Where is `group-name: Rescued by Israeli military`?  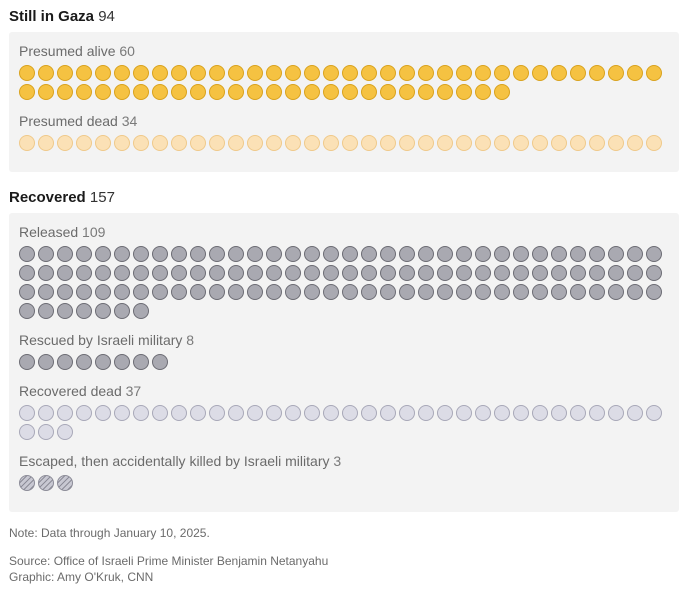 group-name: Rescued by Israeli military is located at coordinates (101, 340).